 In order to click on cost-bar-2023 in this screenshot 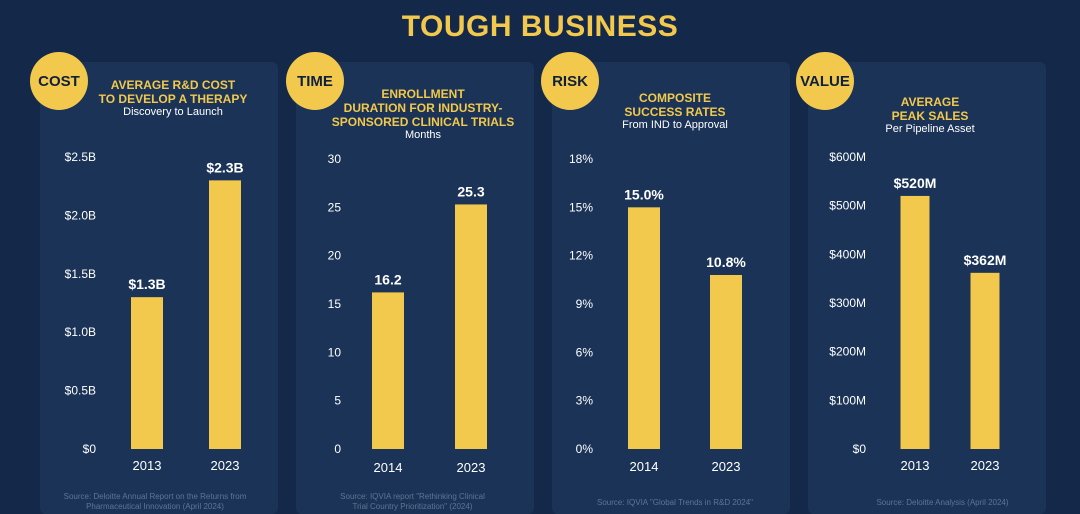, I will do `click(225, 315)`.